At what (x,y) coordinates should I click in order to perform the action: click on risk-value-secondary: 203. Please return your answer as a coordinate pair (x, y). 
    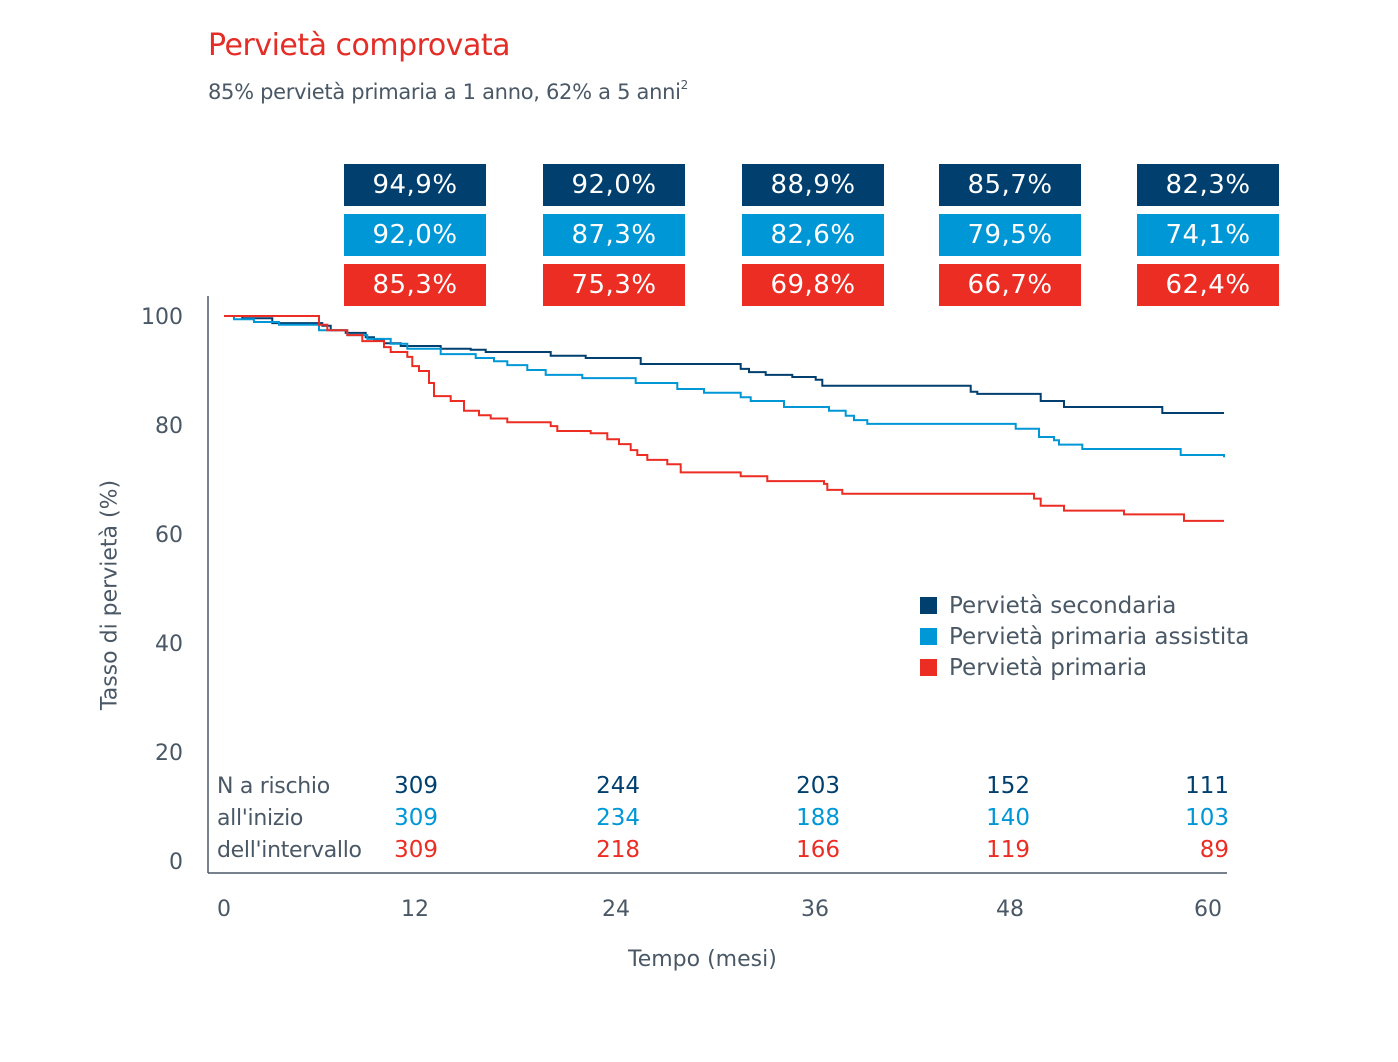
    Looking at the image, I should click on (818, 786).